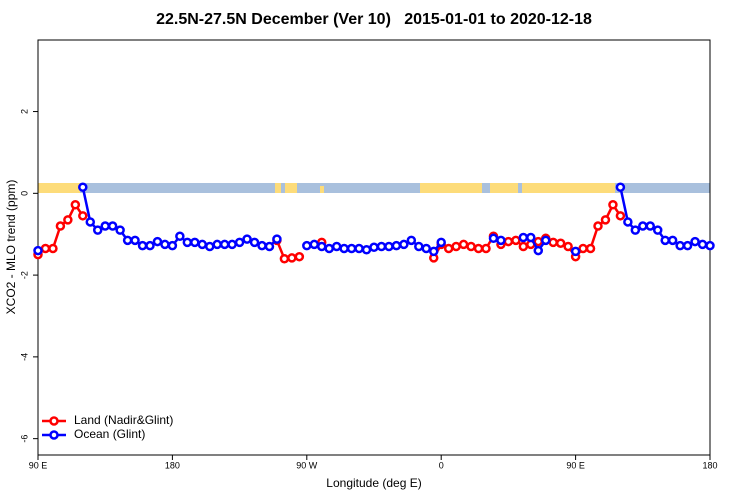 The width and height of the screenshot is (750, 500). Describe the element at coordinates (109, 434) in the screenshot. I see `legend-label: Ocean (Glint)` at that location.